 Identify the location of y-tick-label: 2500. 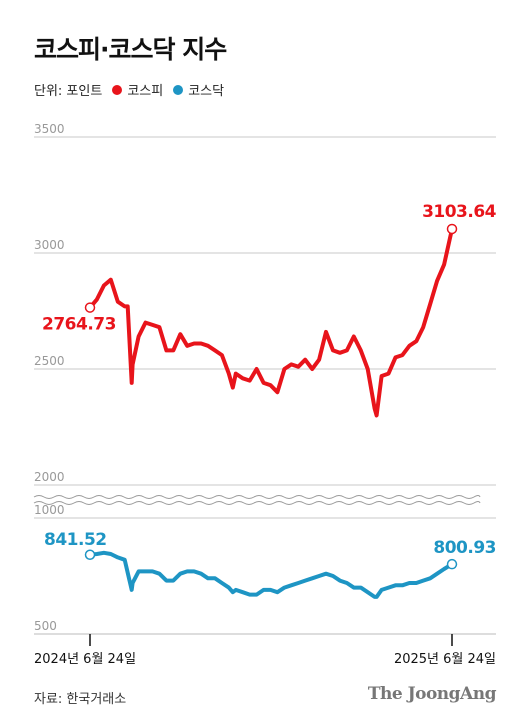
(49, 361).